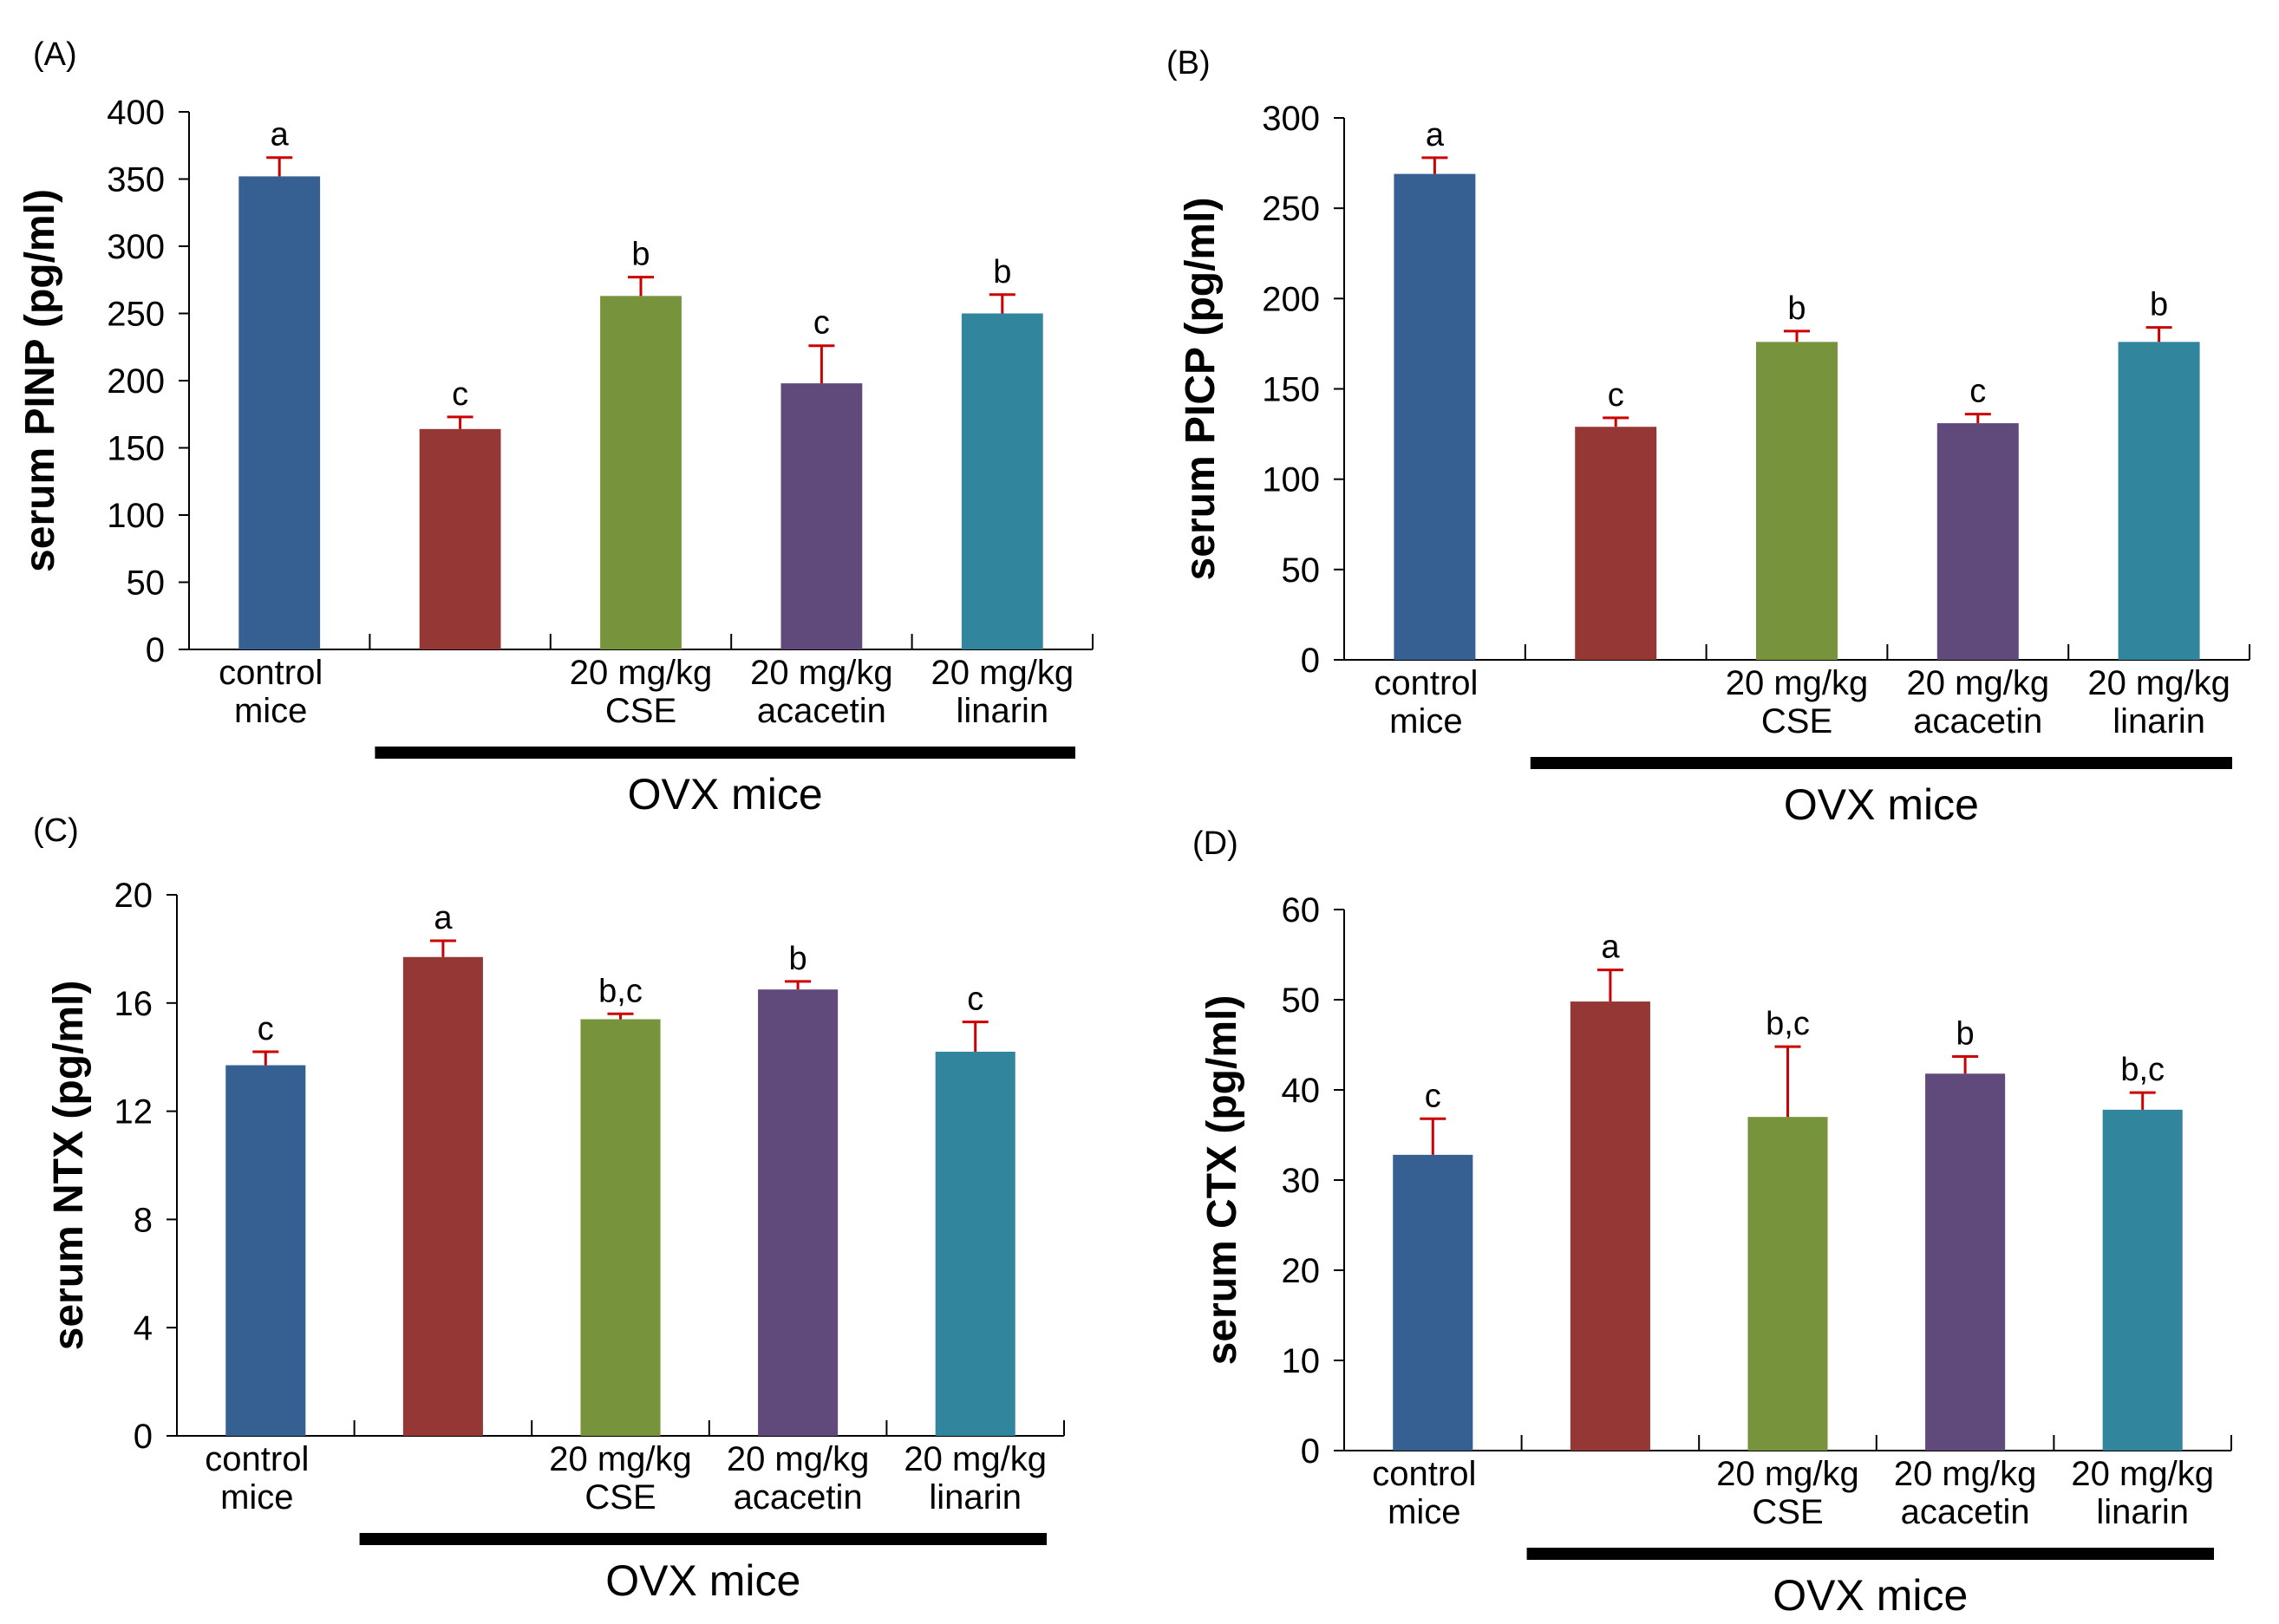 The height and width of the screenshot is (1624, 2279). I want to click on y-axis-title: serum PINP (pg/ml), so click(40, 380).